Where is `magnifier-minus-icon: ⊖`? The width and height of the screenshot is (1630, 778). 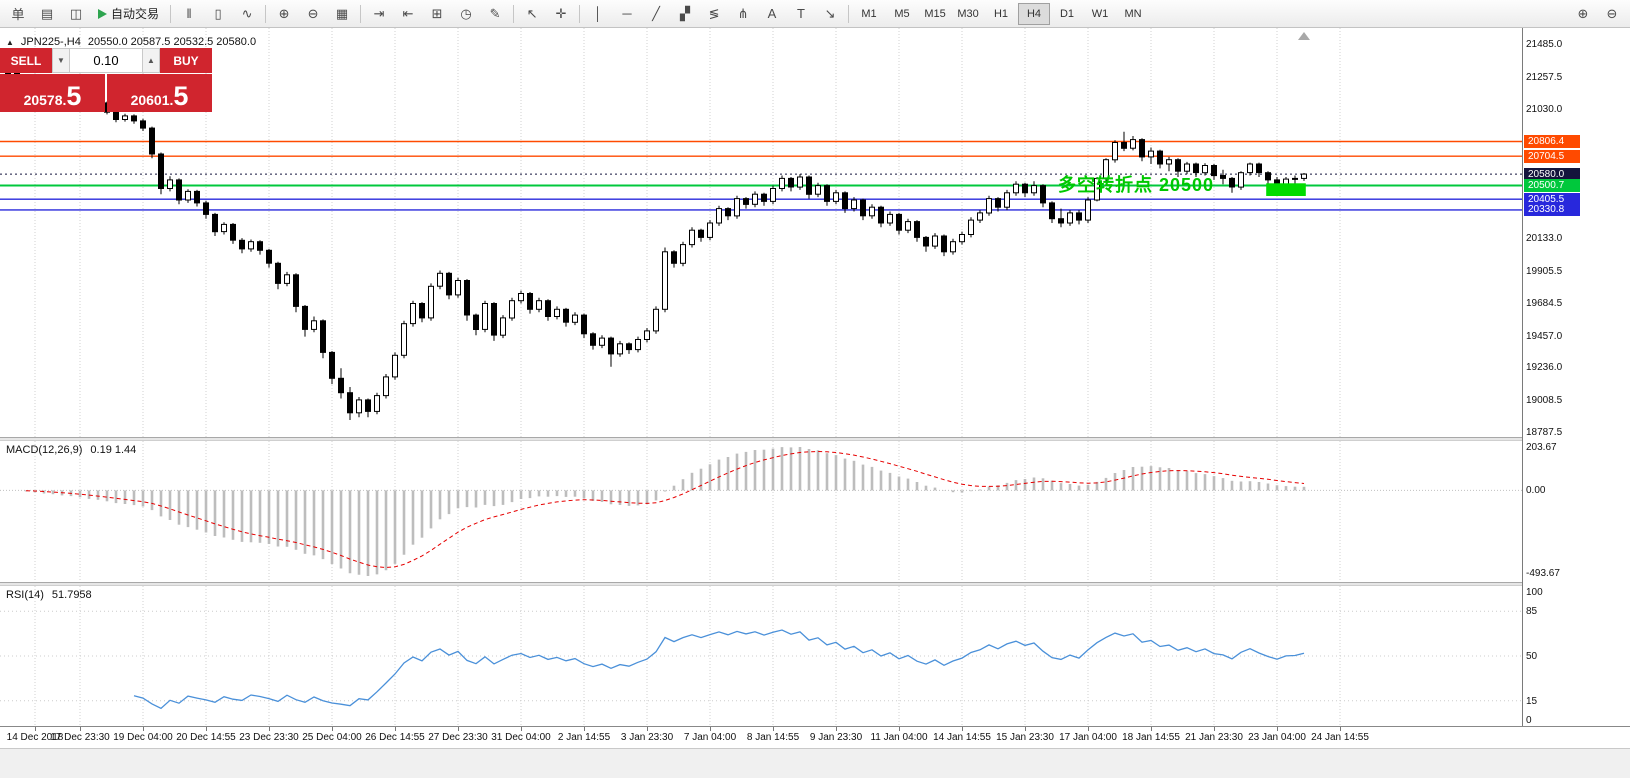 magnifier-minus-icon: ⊖ is located at coordinates (1612, 13).